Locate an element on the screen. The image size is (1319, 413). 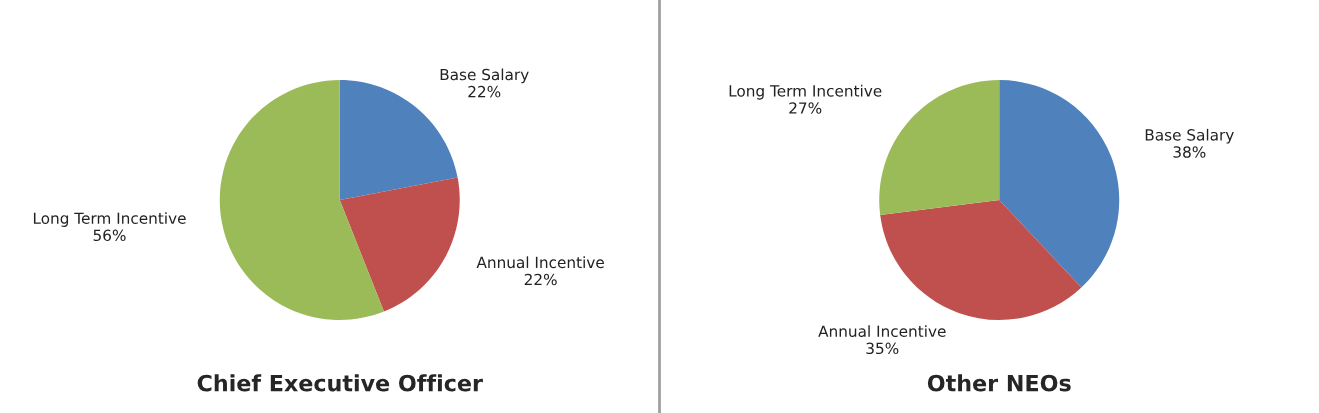
data-label: 35% is located at coordinates (882, 348).